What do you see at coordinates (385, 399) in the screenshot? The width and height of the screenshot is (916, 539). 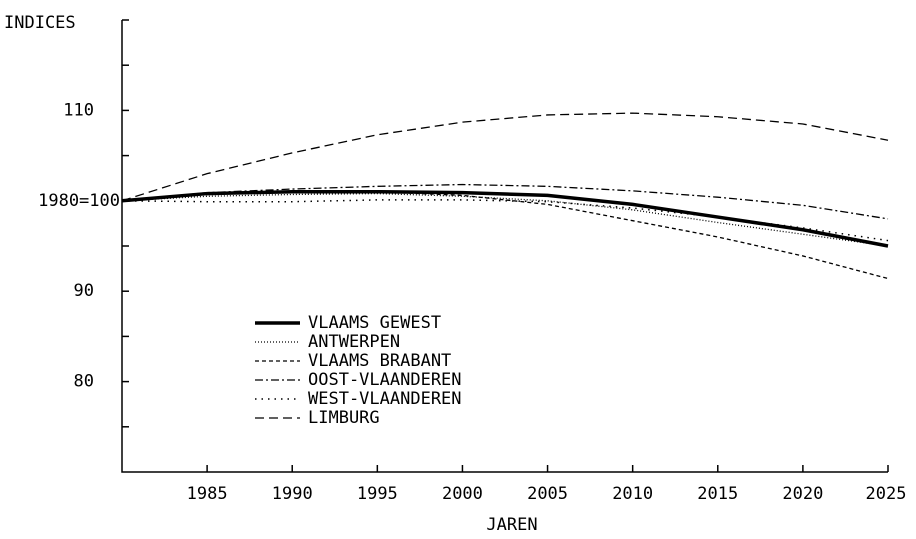 I see `legend-label: WEST-VLAANDEREN` at bounding box center [385, 399].